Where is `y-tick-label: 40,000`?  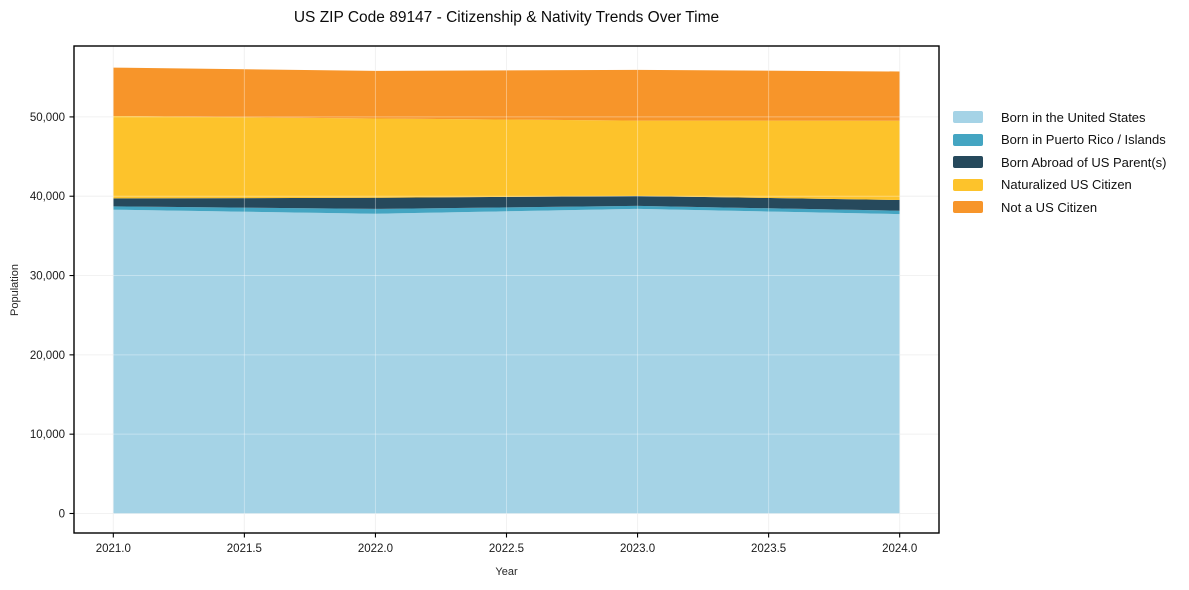
y-tick-label: 40,000 is located at coordinates (47, 197).